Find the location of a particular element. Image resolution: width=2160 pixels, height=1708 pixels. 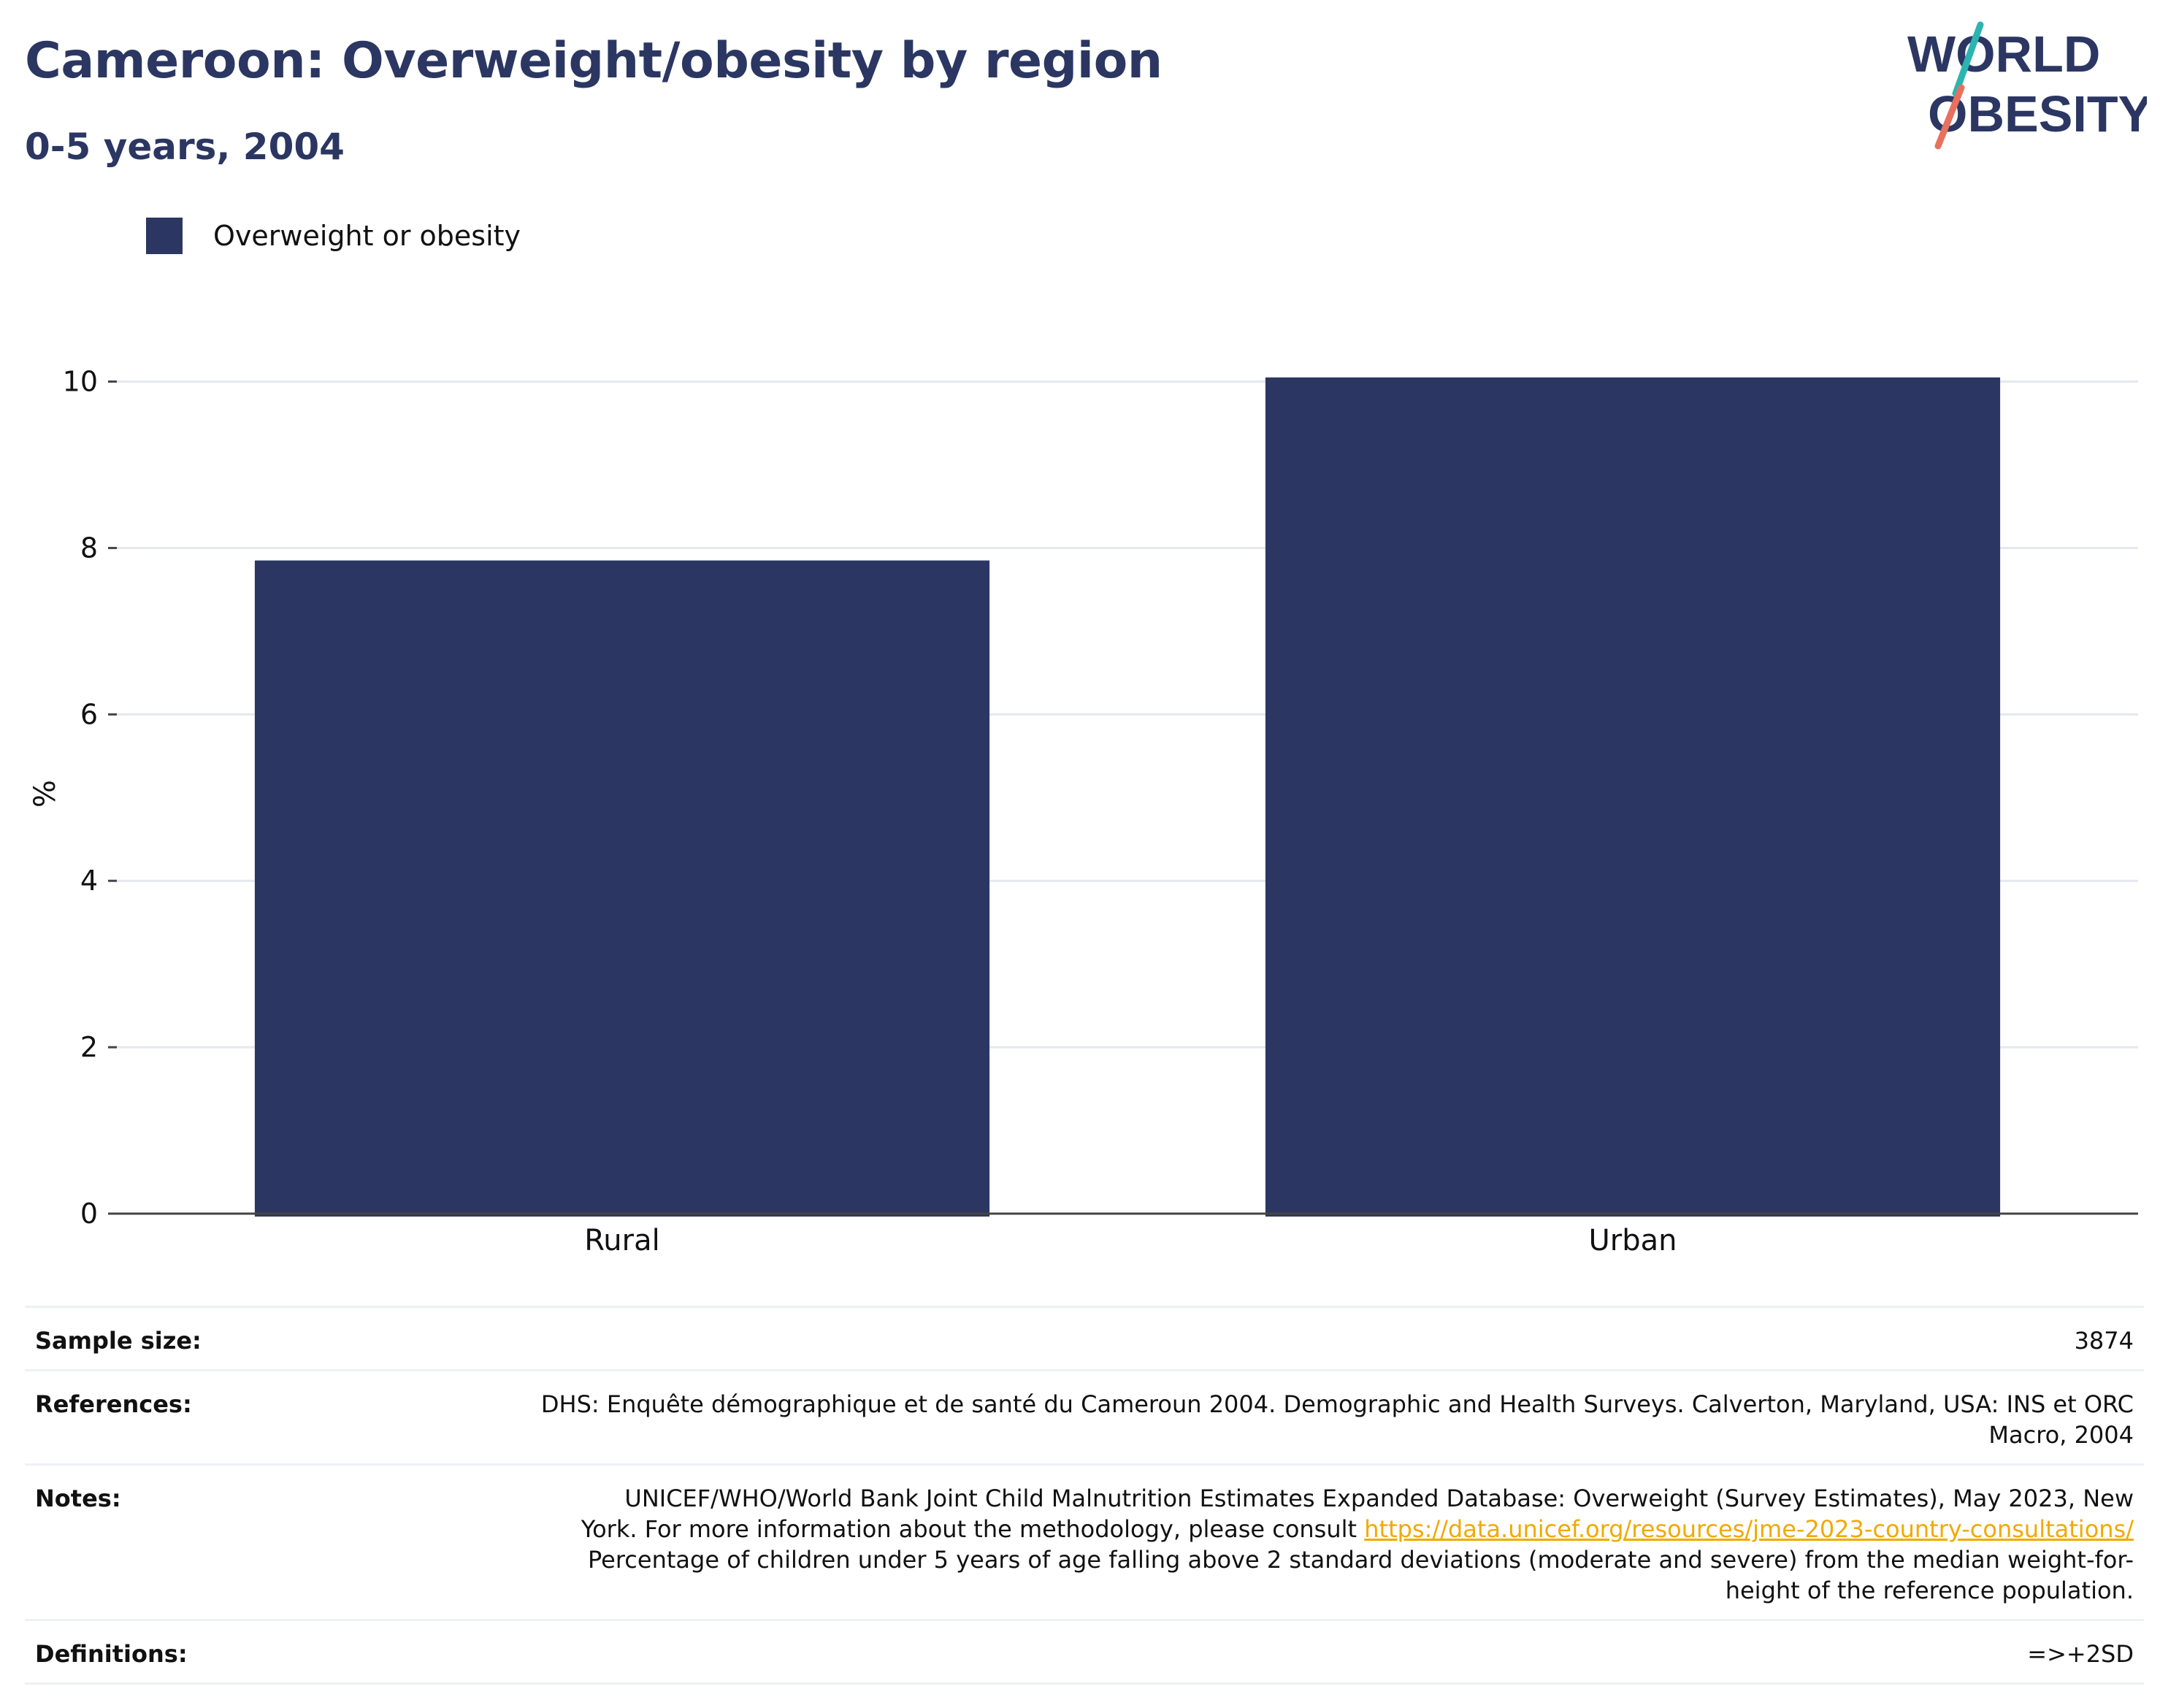

definitions-label: Definitions: is located at coordinates (235, 1652).